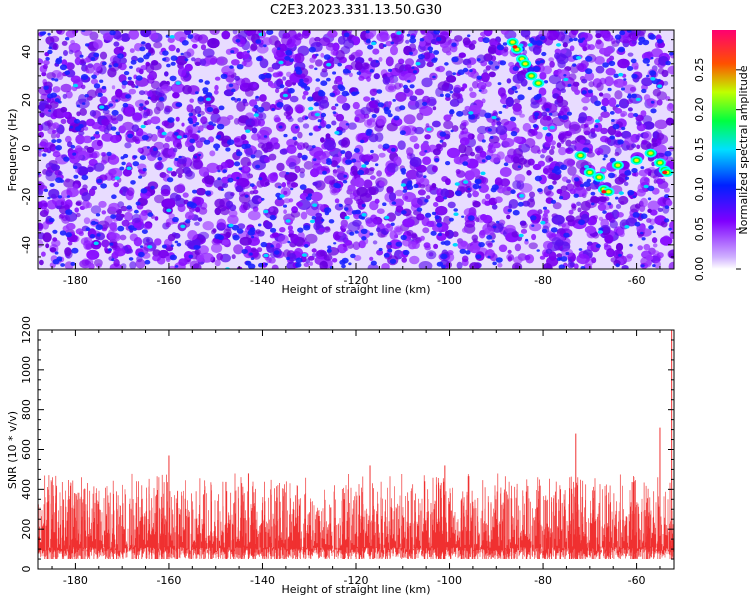  Describe the element at coordinates (599, 177) in the screenshot. I see `spectrogram-hotspot` at that location.